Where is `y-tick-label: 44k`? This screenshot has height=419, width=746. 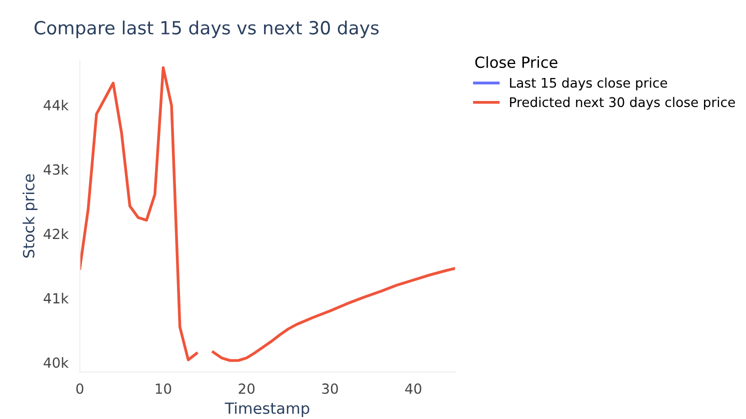 y-tick-label: 44k is located at coordinates (56, 105).